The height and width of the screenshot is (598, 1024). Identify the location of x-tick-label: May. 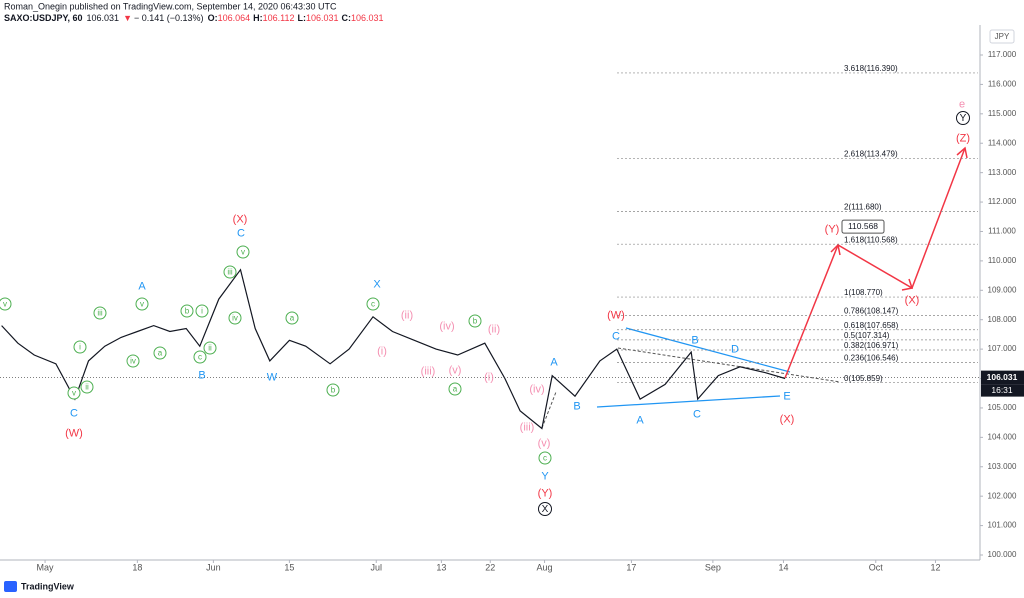
(46, 567).